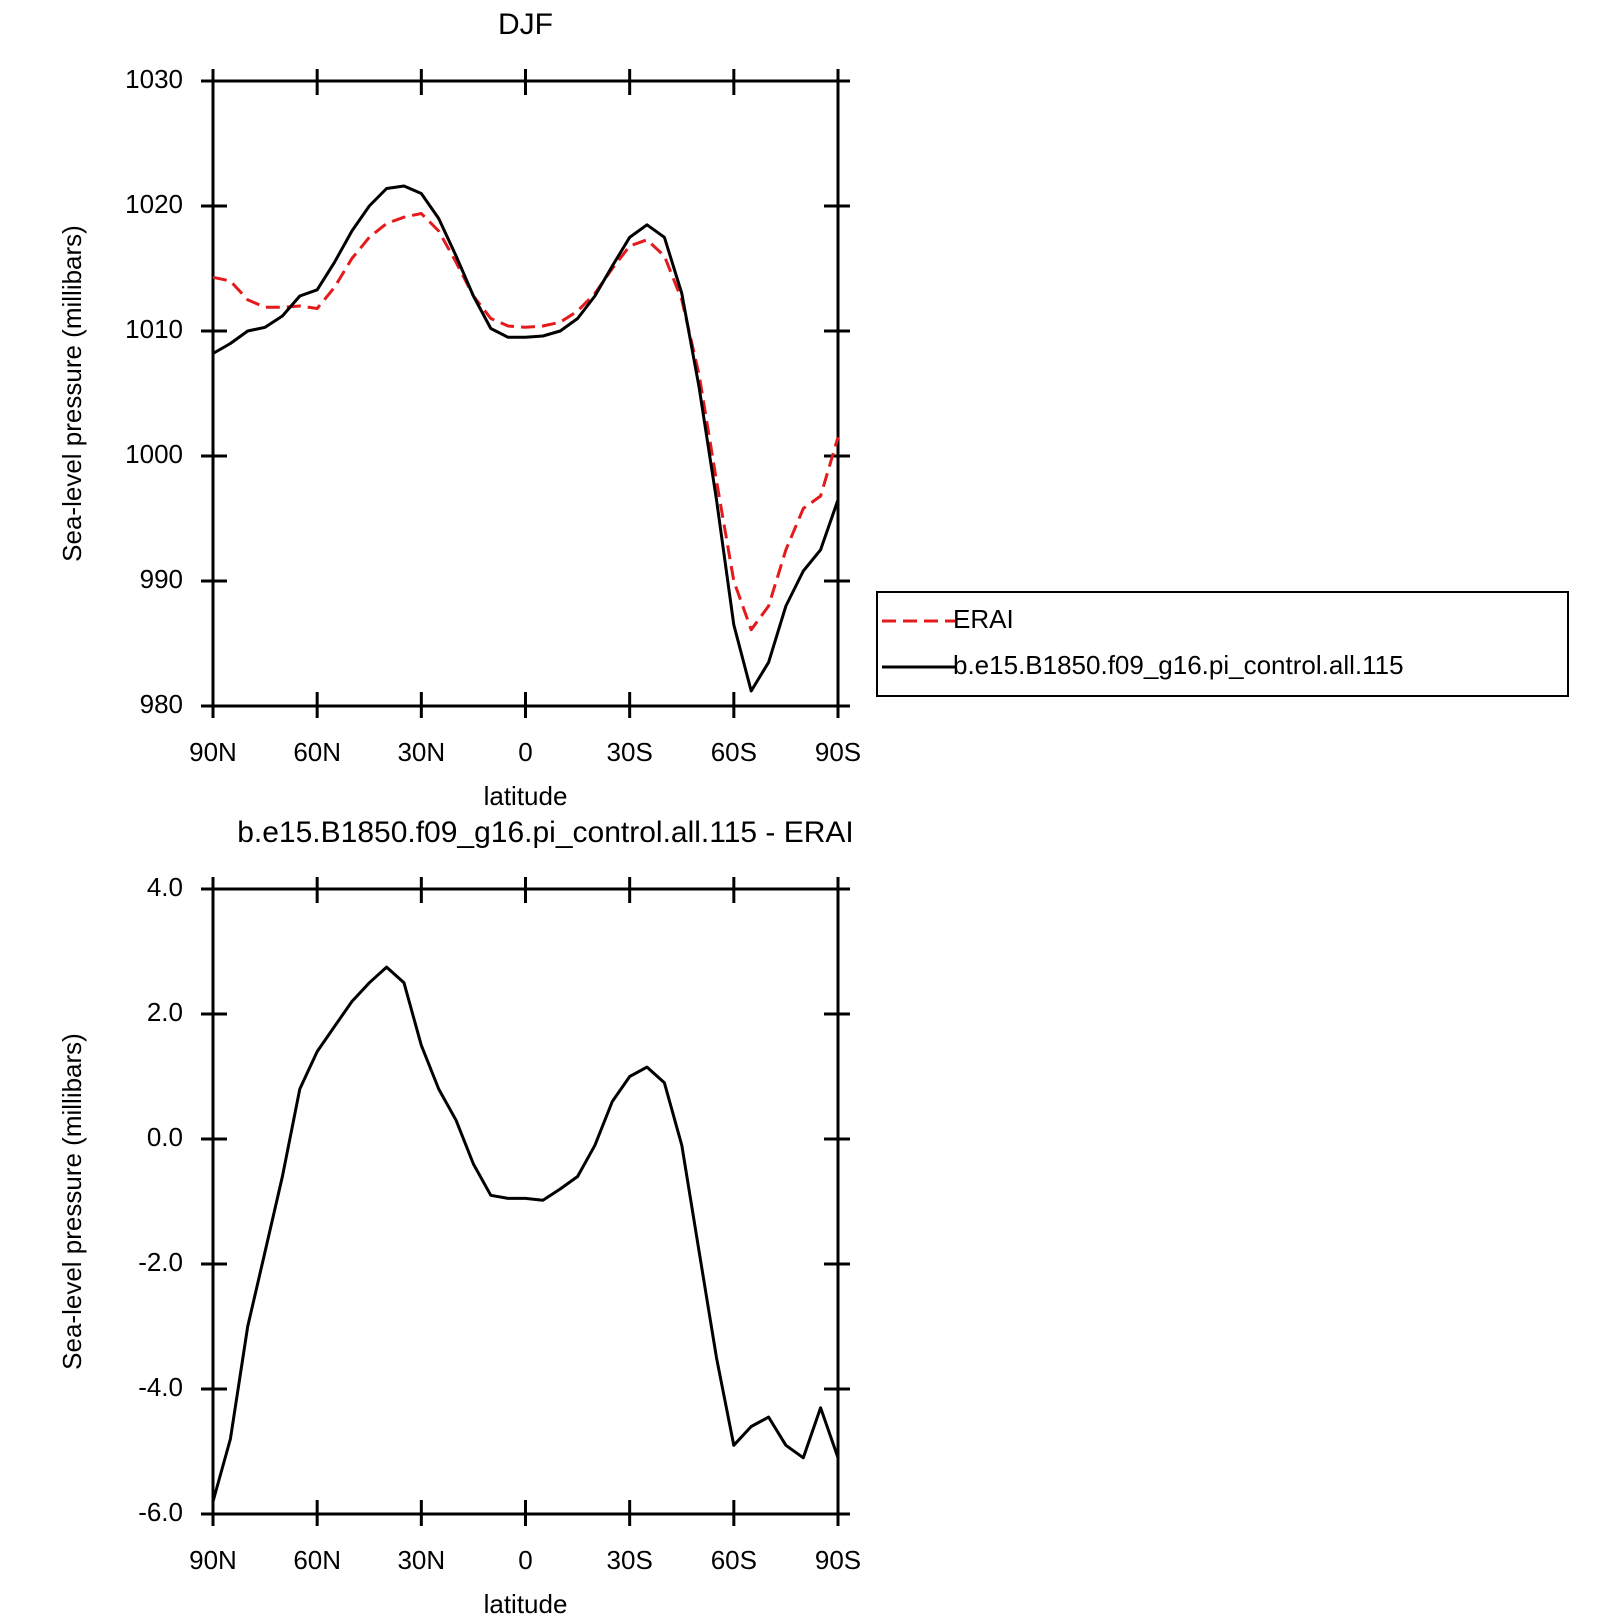  What do you see at coordinates (160, 1262) in the screenshot?
I see `y-tick-label: -2.0` at bounding box center [160, 1262].